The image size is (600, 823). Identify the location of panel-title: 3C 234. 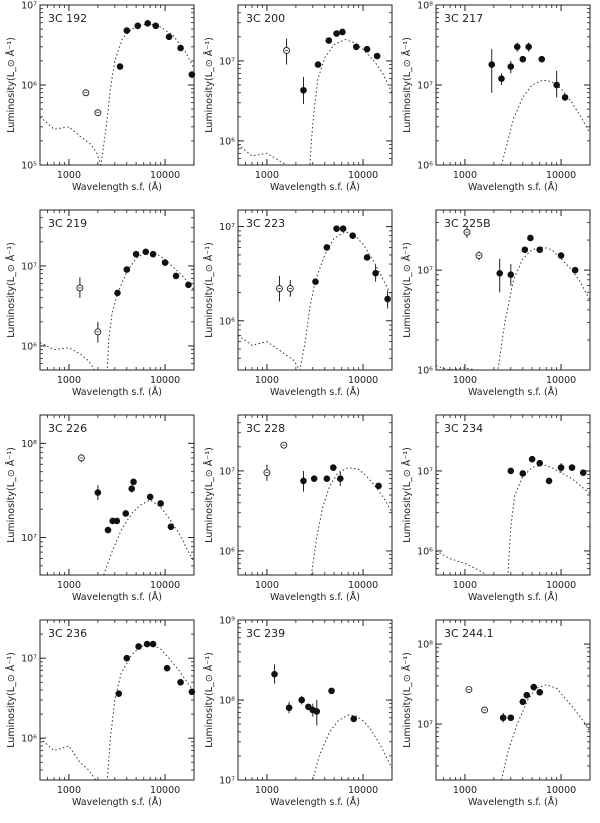
(463, 428).